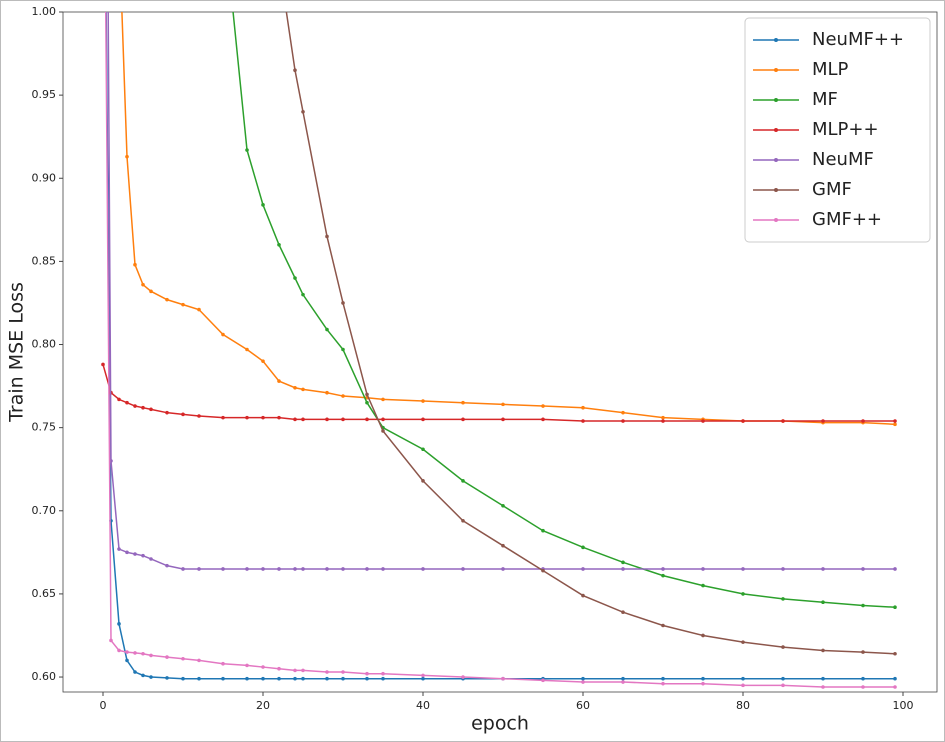 The height and width of the screenshot is (742, 945). What do you see at coordinates (44, 510) in the screenshot?
I see `y-tick-label: 0.70` at bounding box center [44, 510].